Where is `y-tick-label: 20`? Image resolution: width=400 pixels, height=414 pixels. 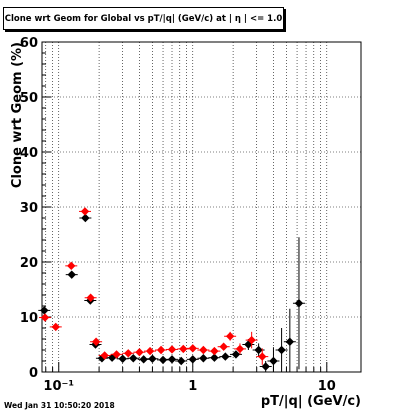 y-tick-label: 20 is located at coordinates (29, 263).